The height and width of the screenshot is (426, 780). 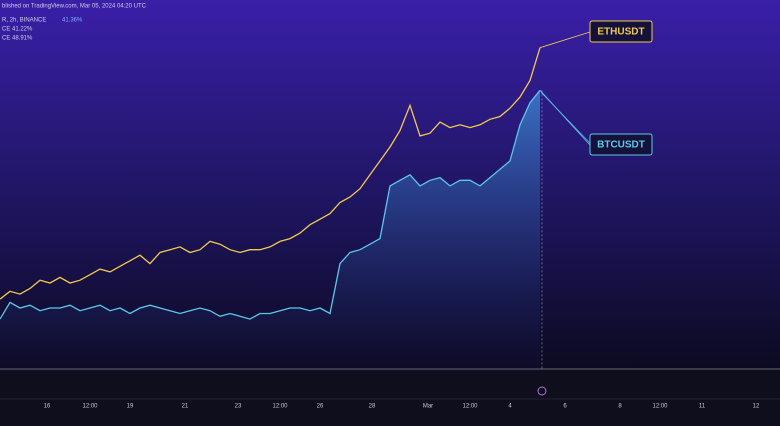 I want to click on legend-label: BTCUSDT, so click(x=621, y=145).